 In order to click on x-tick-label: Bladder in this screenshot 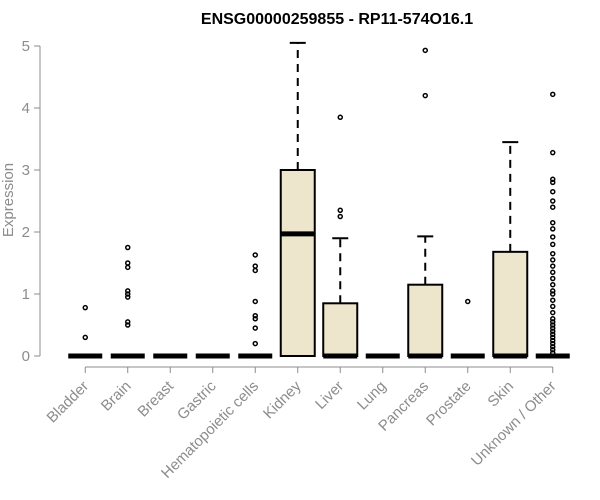, I will do `click(67, 402)`.